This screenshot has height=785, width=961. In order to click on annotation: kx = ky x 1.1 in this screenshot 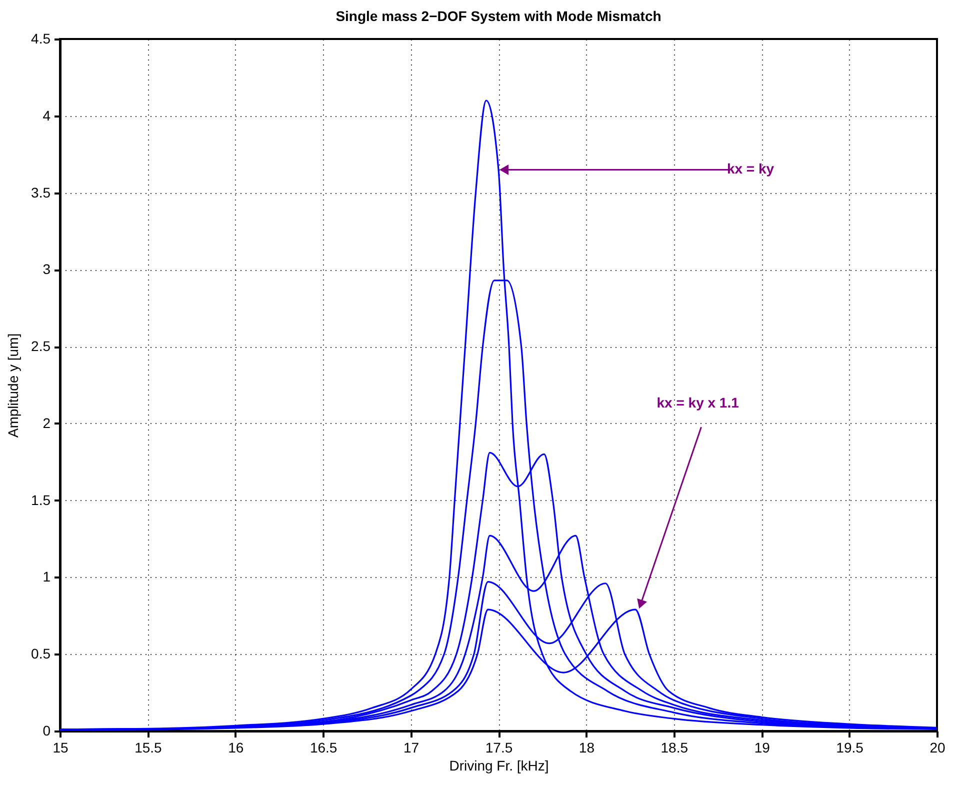, I will do `click(698, 402)`.